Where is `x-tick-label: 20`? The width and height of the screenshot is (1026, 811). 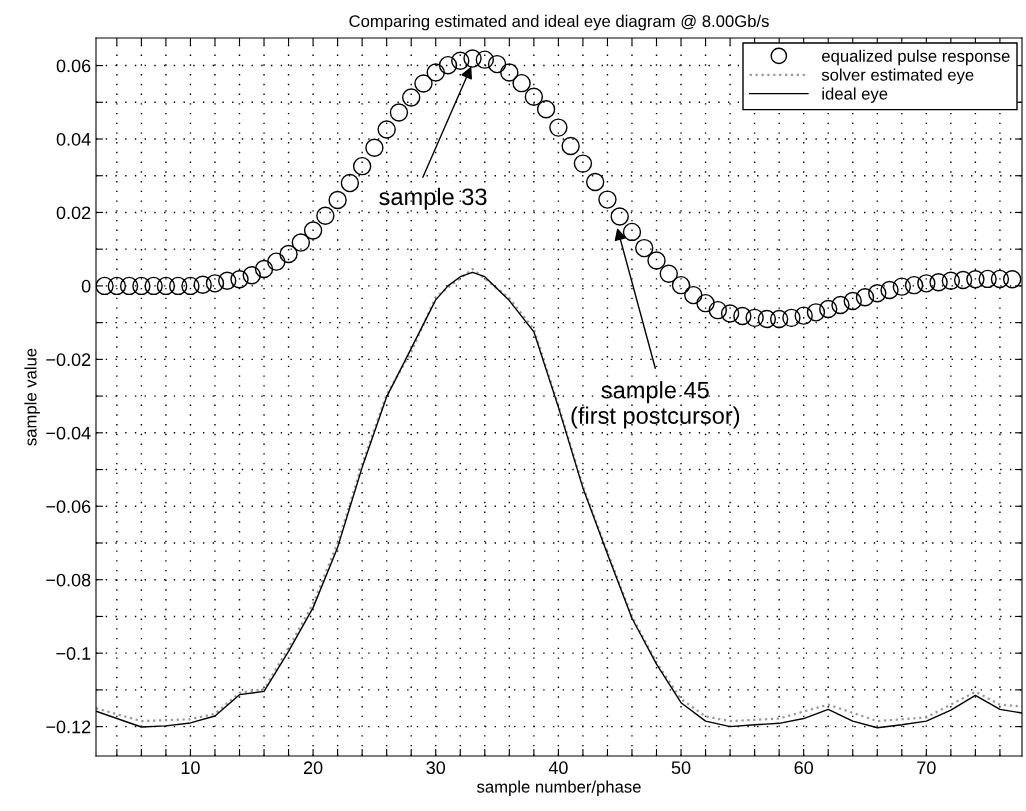 x-tick-label: 20 is located at coordinates (313, 768).